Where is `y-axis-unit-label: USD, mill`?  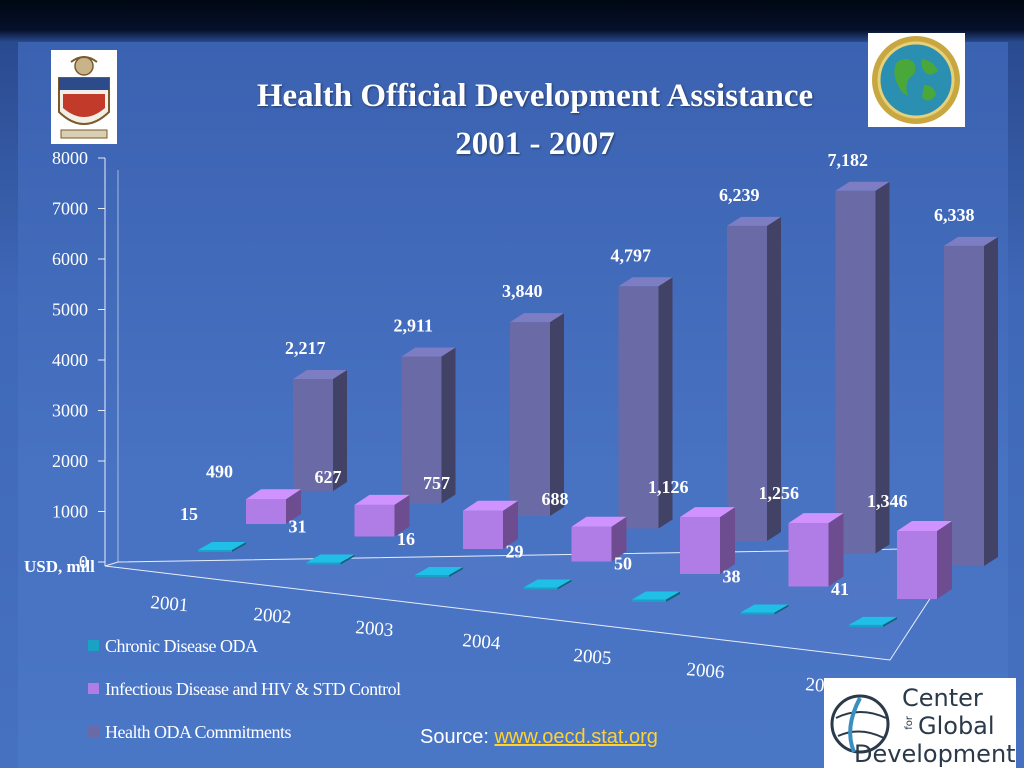
y-axis-unit-label: USD, mill is located at coordinates (59, 566).